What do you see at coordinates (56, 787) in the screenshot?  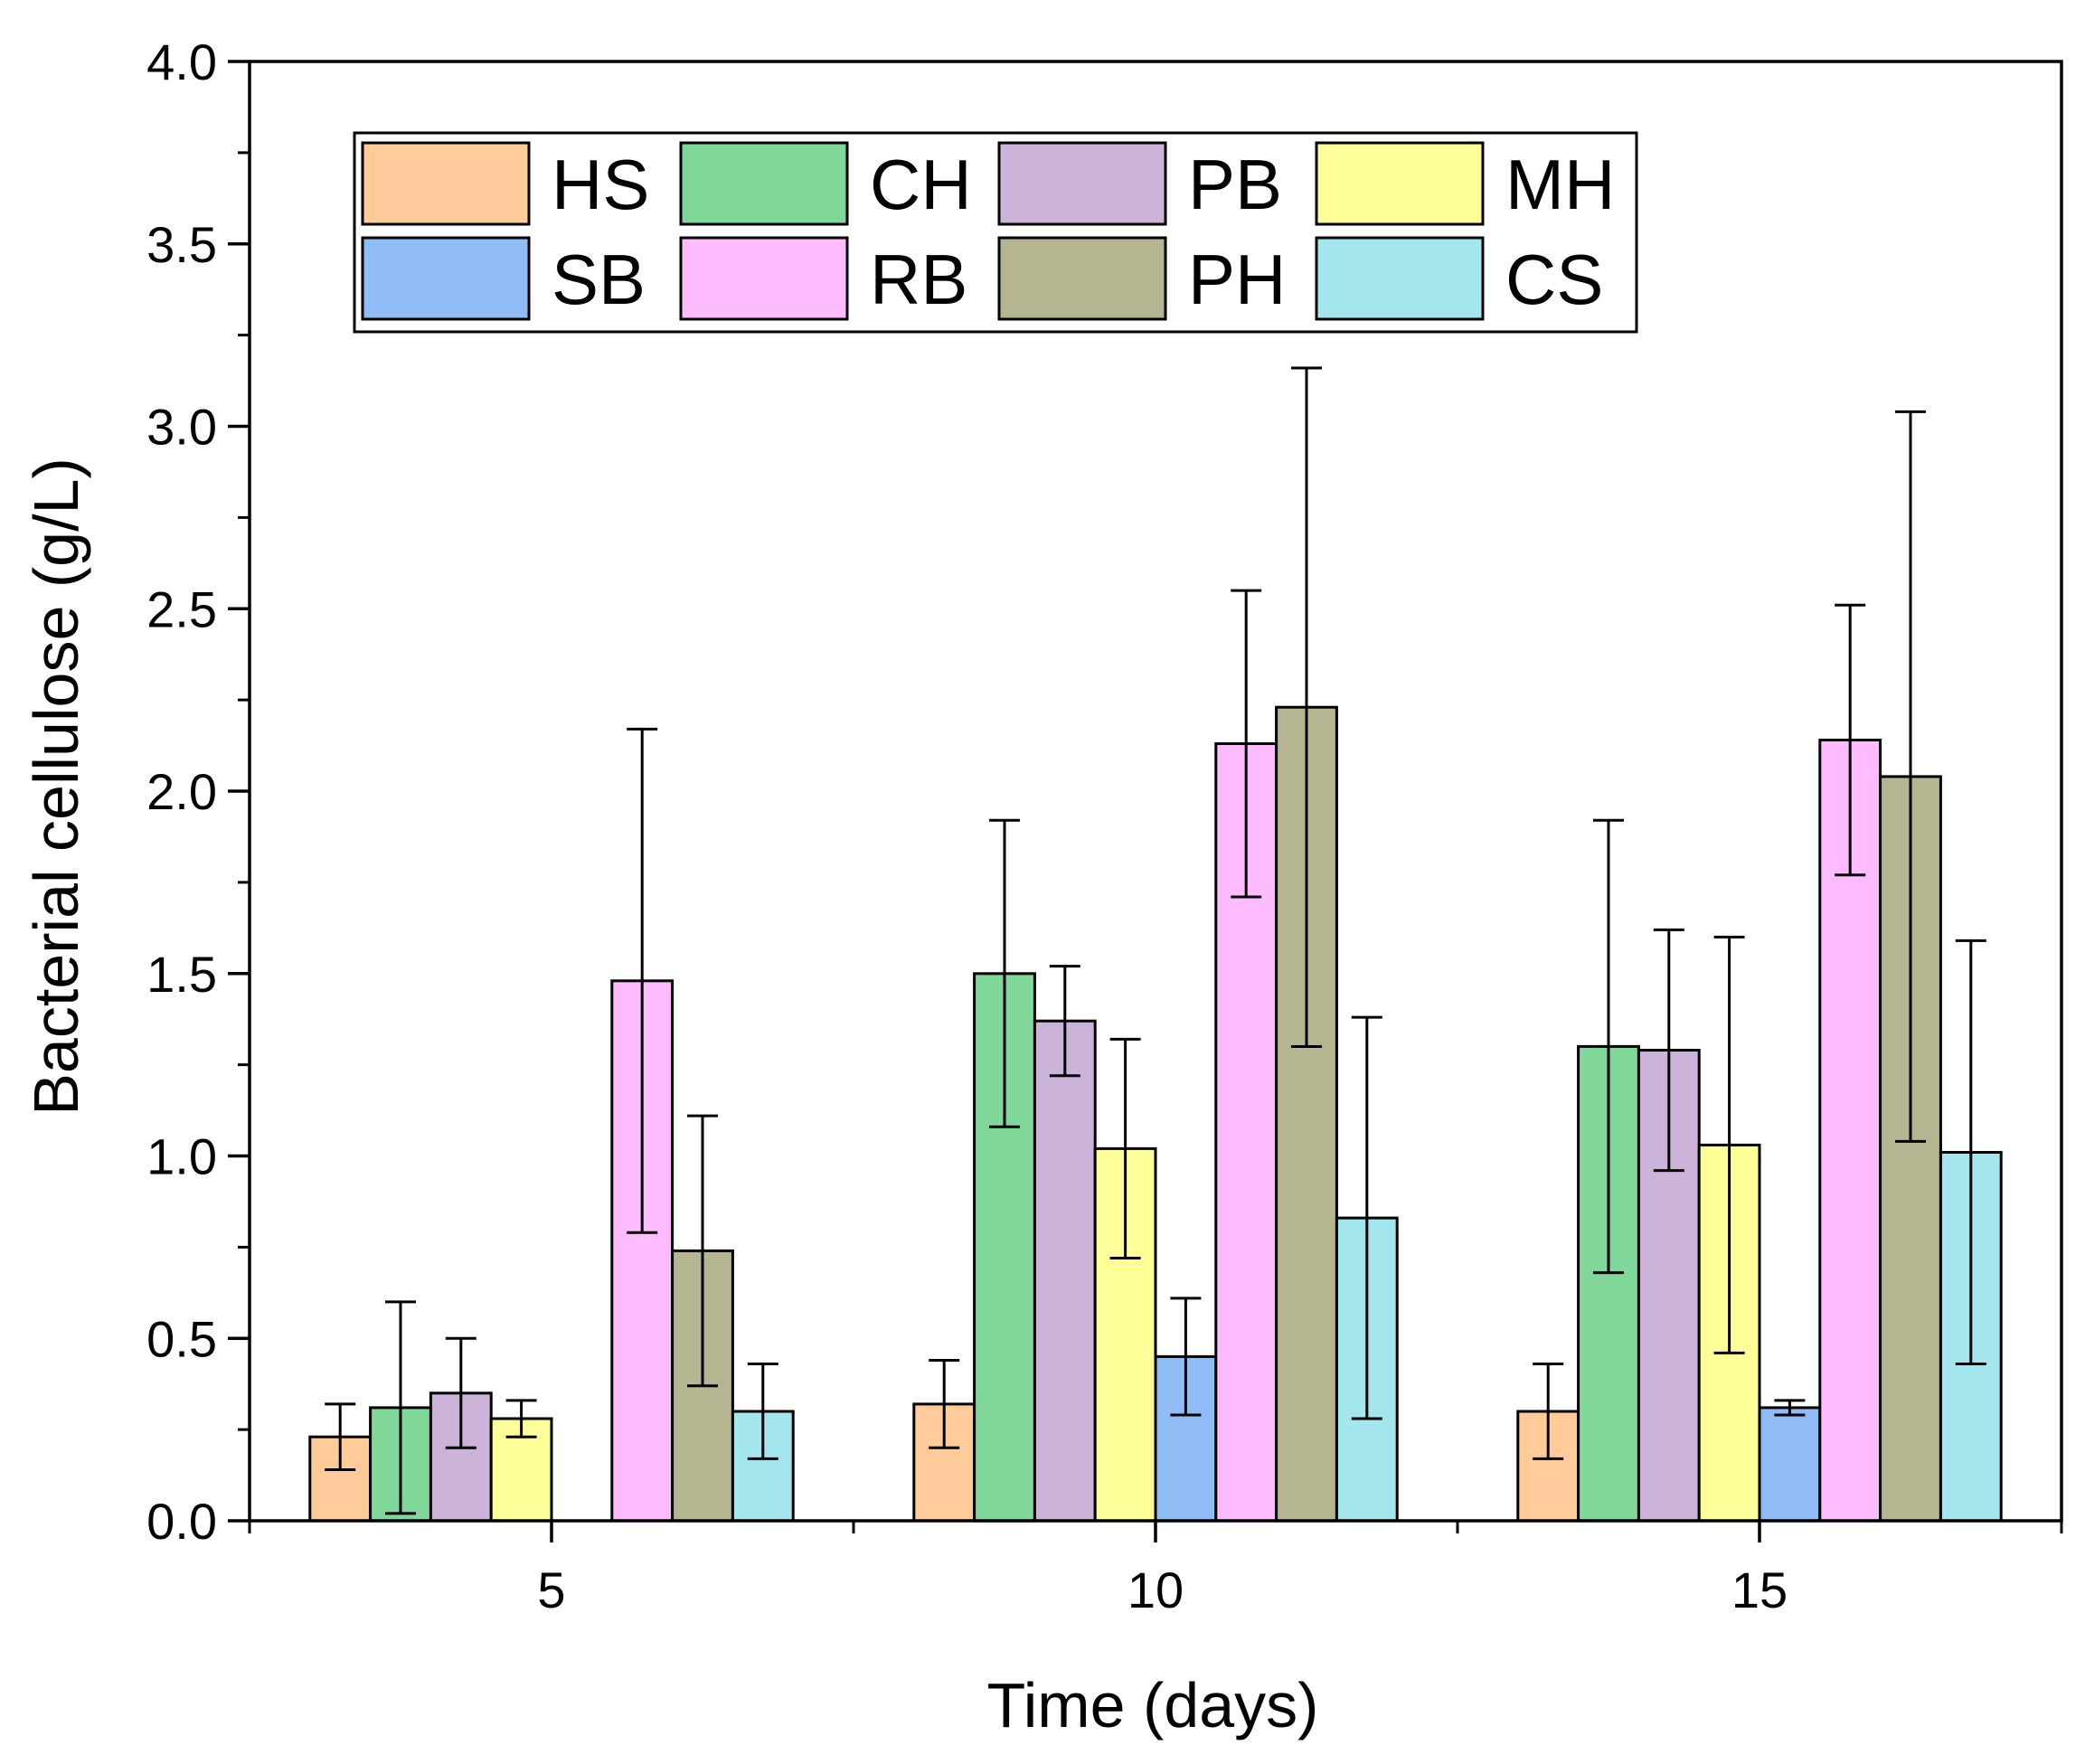 I see `y-axis-title: Bacterial cellulose (g/L)` at bounding box center [56, 787].